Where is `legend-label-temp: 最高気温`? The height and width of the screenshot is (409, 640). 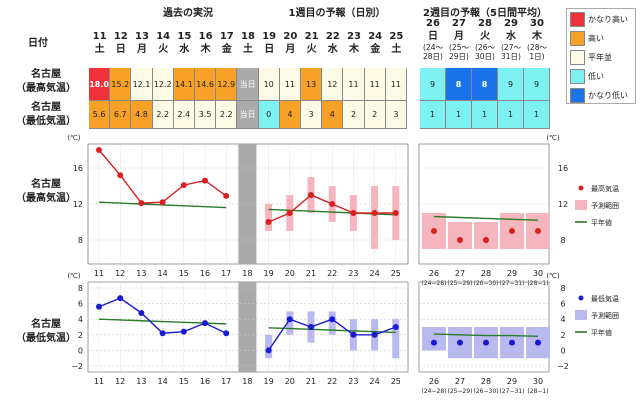
legend-label-temp: 最高気温 is located at coordinates (605, 188).